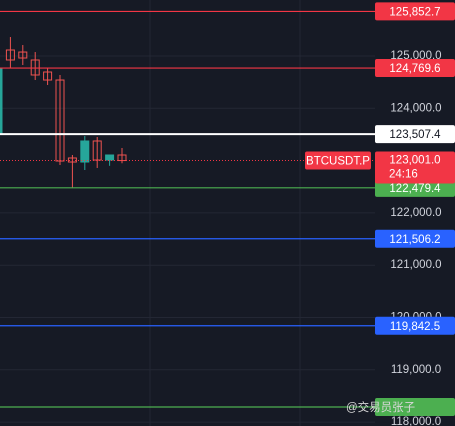 The image size is (455, 426). Describe the element at coordinates (415, 56) in the screenshot. I see `y-tick-label: 125,000.0` at that location.